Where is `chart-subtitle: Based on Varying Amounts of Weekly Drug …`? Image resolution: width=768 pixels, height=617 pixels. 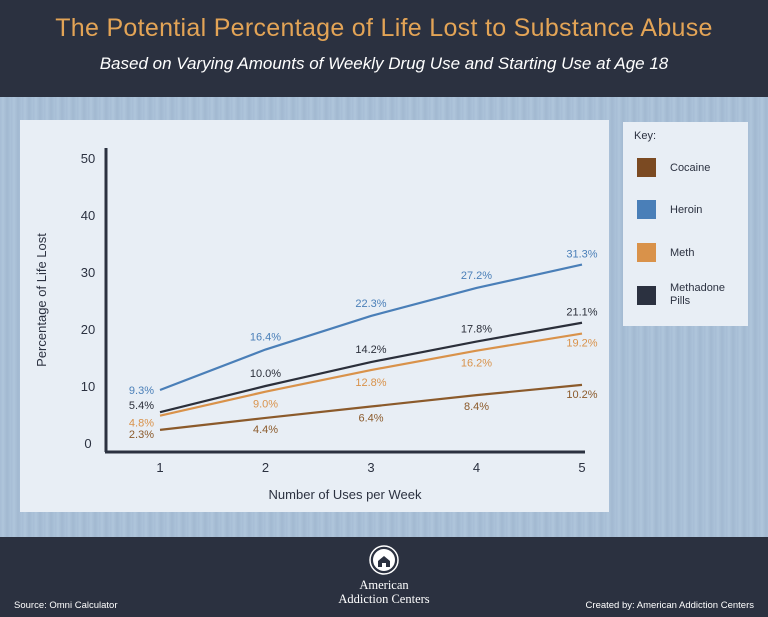 chart-subtitle: Based on Varying Amounts of Weekly Drug … is located at coordinates (384, 63).